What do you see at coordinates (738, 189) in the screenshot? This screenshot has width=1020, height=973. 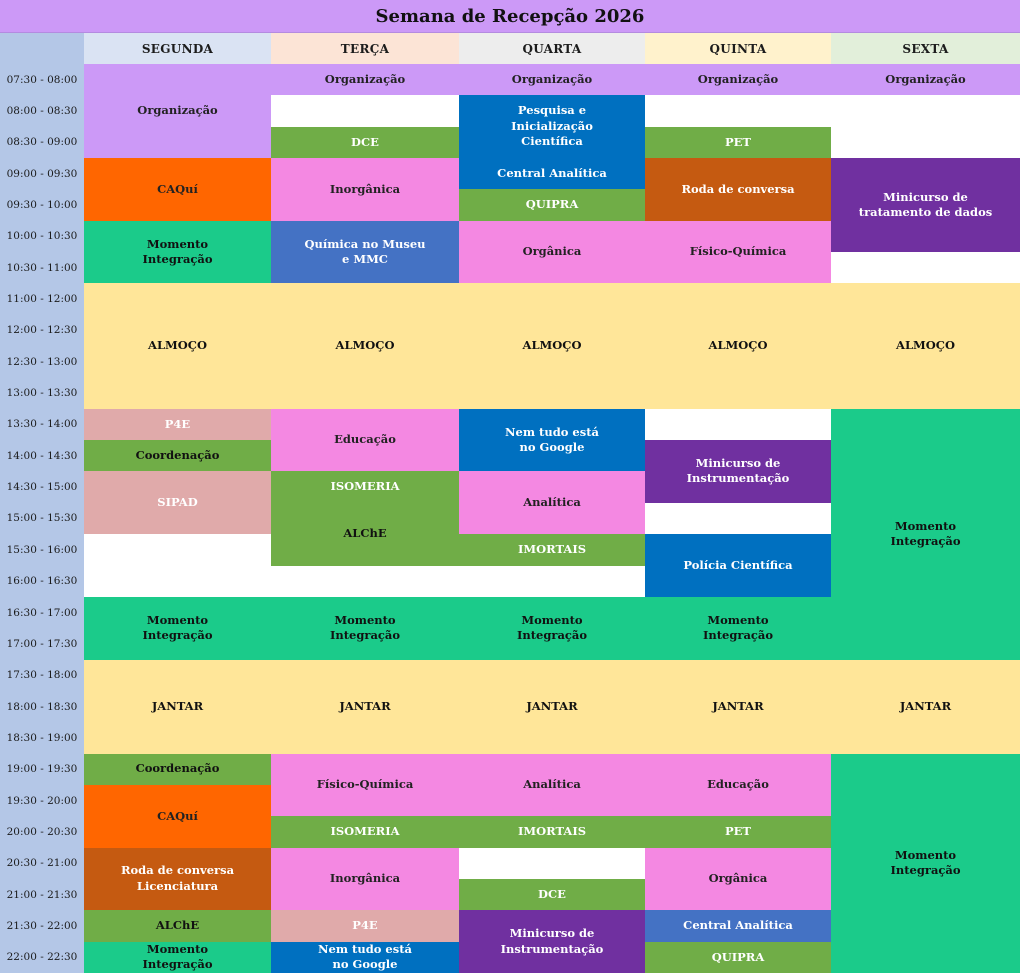 I see `event-block: Roda de conversa` at bounding box center [738, 189].